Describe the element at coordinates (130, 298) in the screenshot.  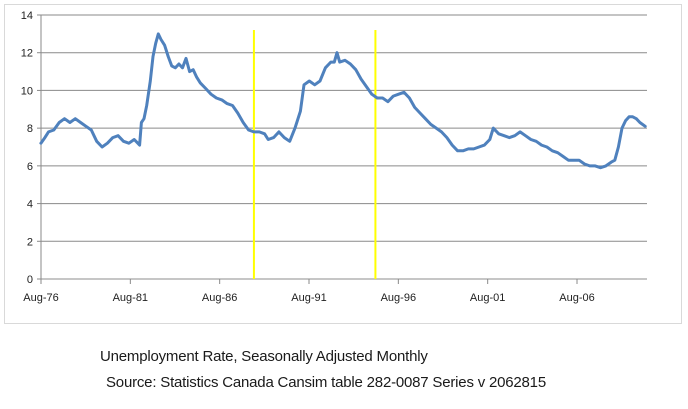
I see `x-tick-label-Aug-81: Aug-81` at that location.